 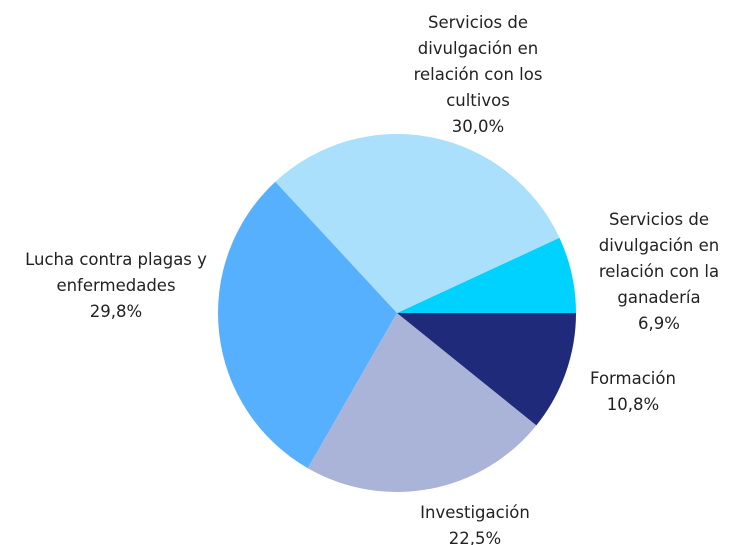 What do you see at coordinates (116, 272) in the screenshot?
I see `category-name: Lucha contra plagas y enfermedades` at bounding box center [116, 272].